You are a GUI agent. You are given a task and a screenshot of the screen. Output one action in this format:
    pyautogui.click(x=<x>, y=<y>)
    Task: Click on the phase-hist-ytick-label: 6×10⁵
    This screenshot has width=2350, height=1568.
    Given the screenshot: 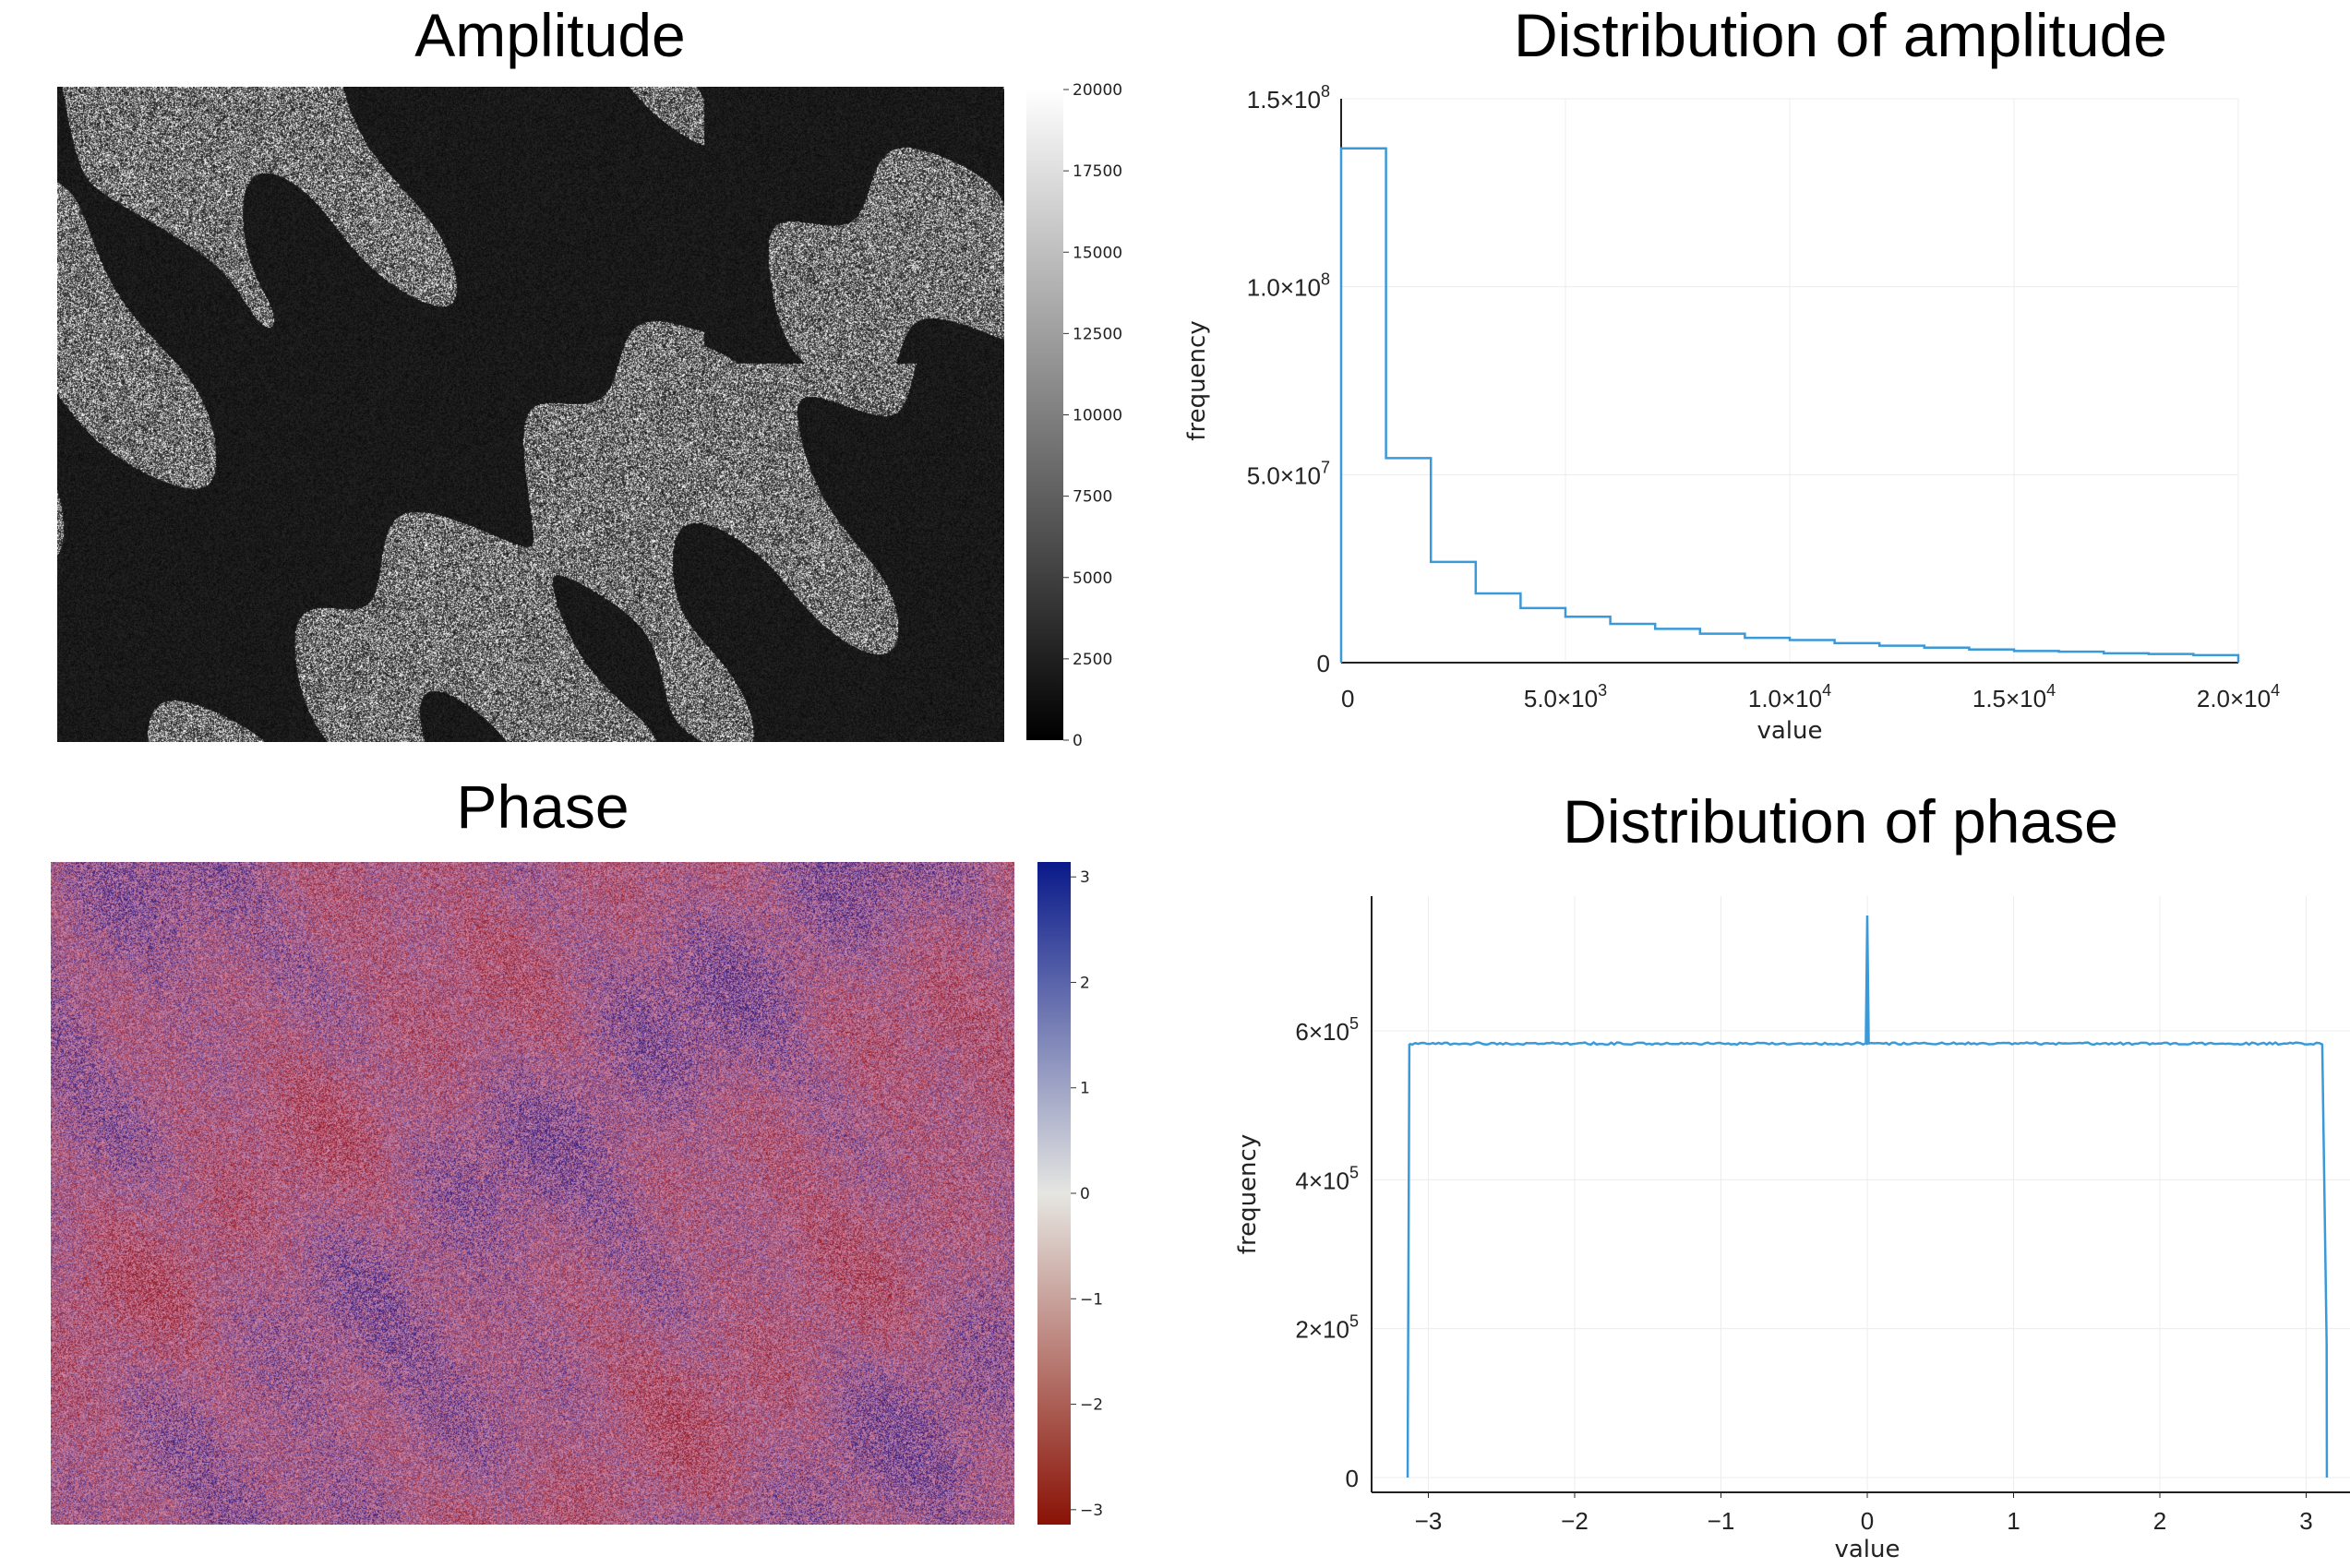 What is the action you would take?
    pyautogui.click(x=1327, y=1030)
    